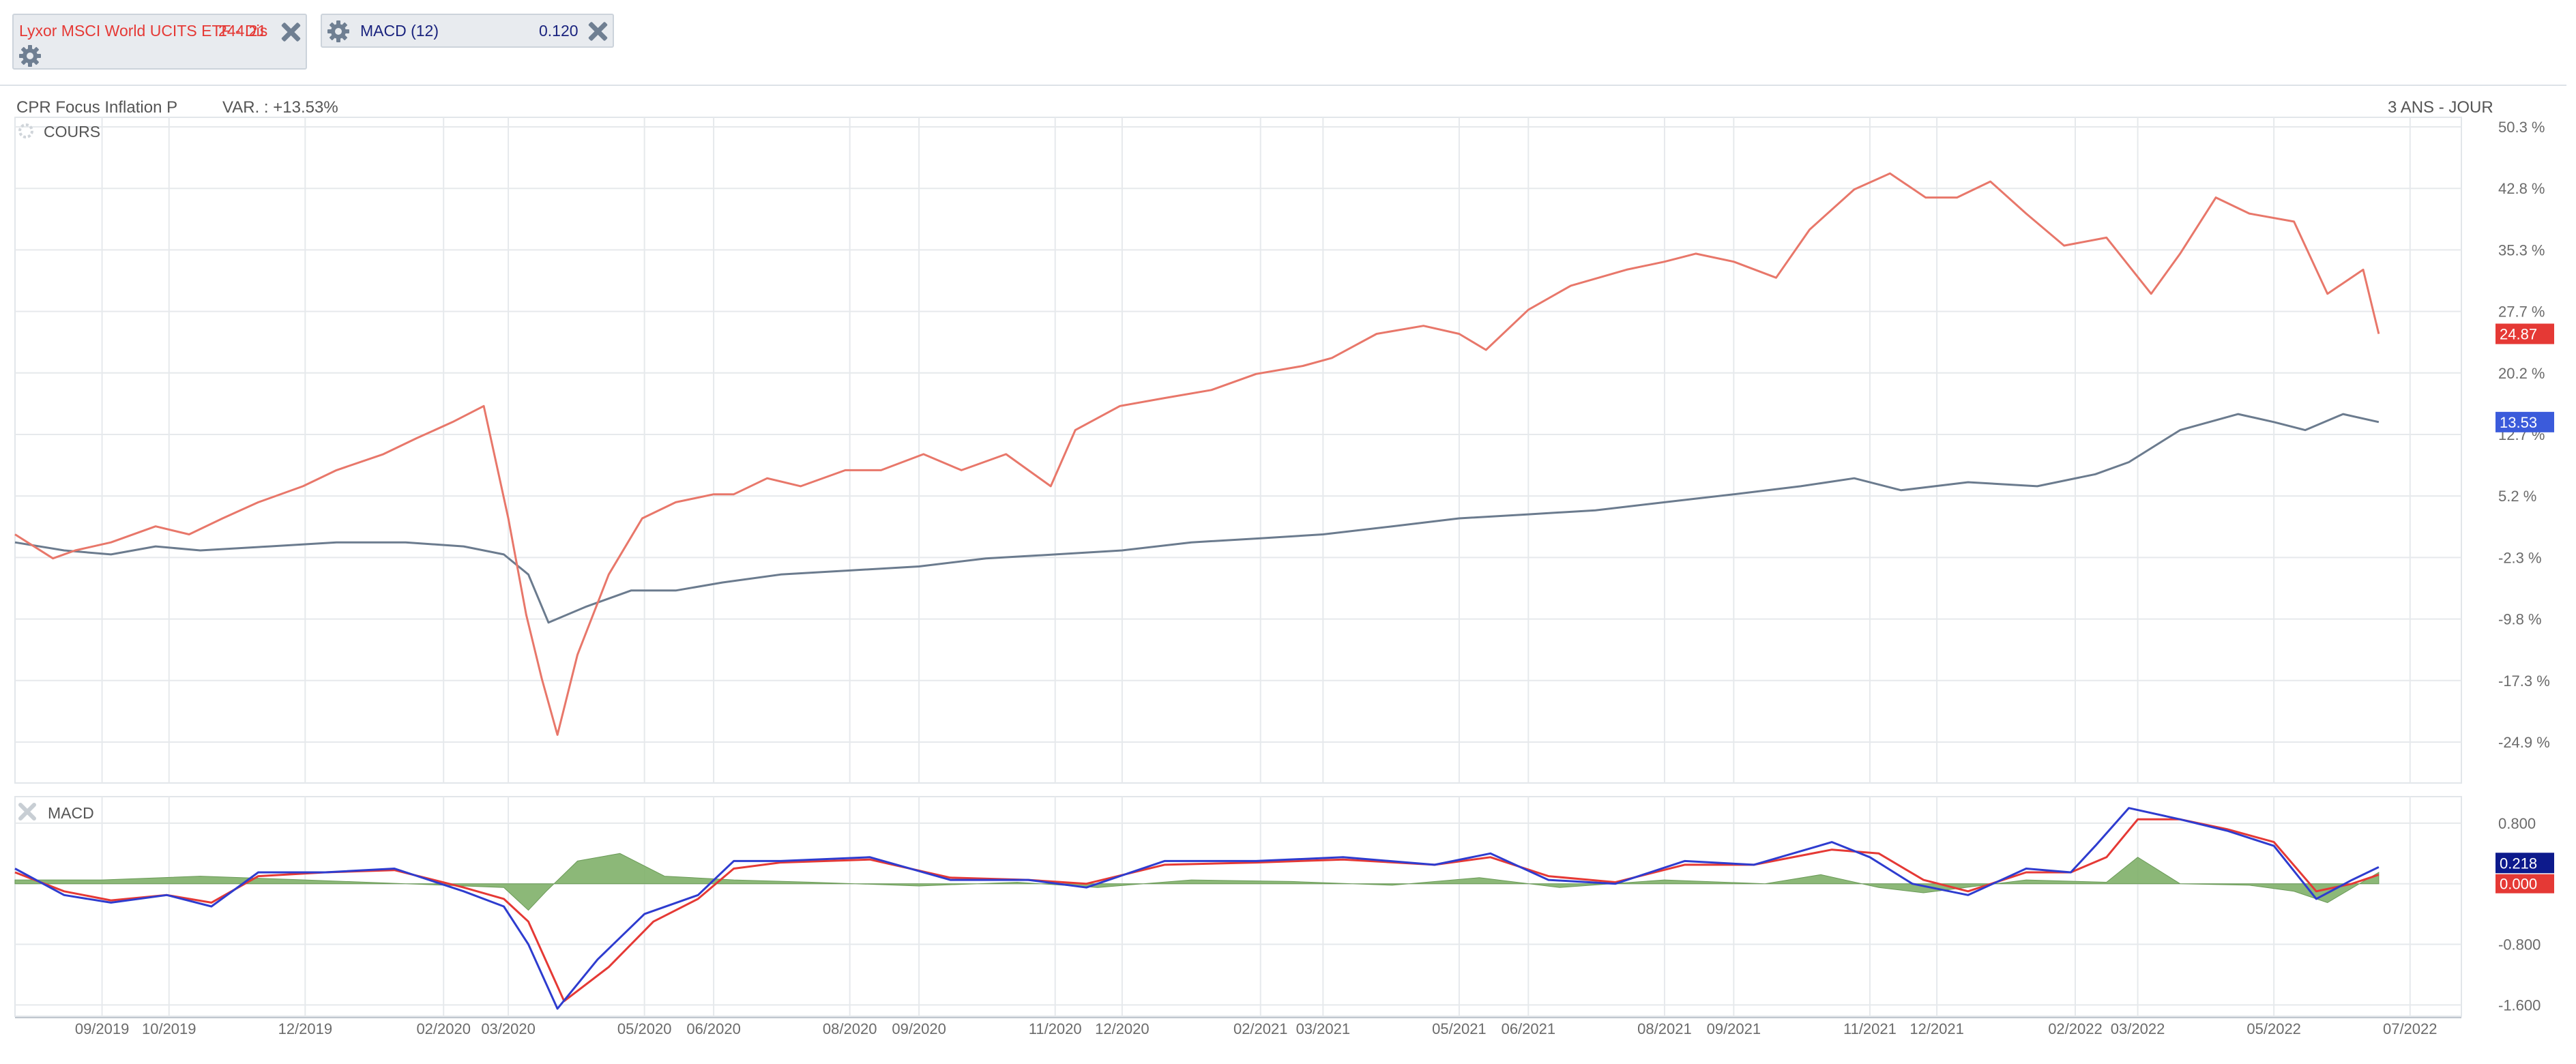 This screenshot has height=1064, width=2576. Describe the element at coordinates (1529, 1028) in the screenshot. I see `x-tick-label: 06/2021` at that location.